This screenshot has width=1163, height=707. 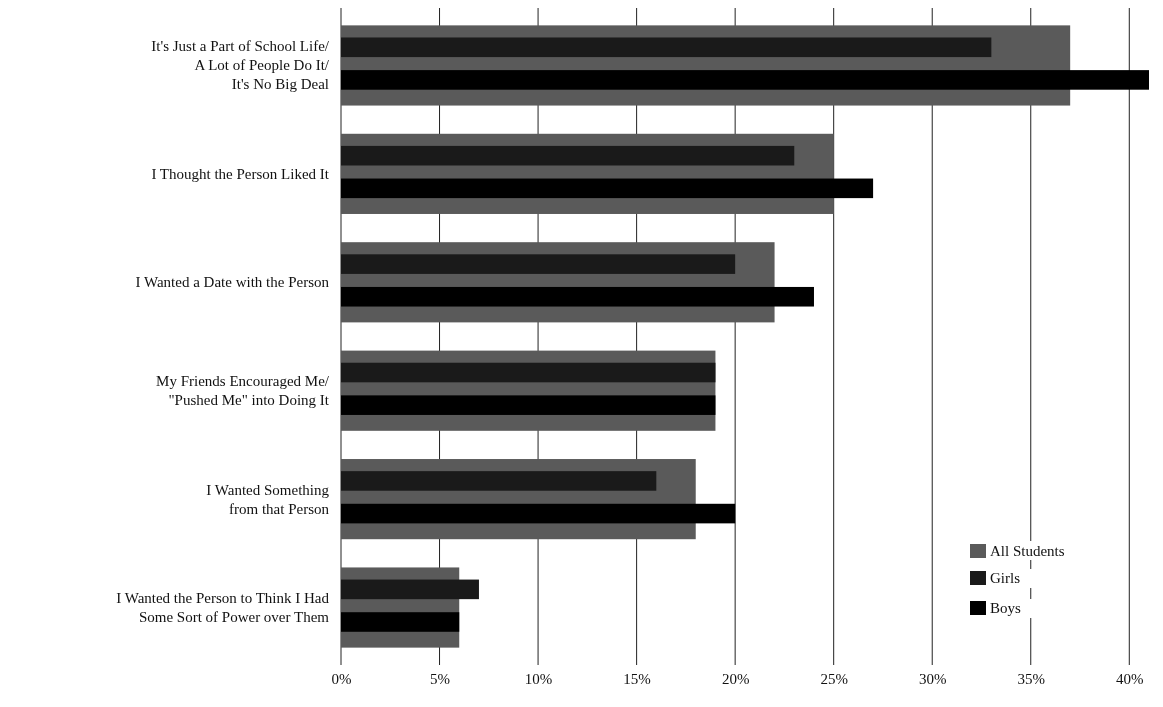 What do you see at coordinates (735, 678) in the screenshot?
I see `x-tick-label: 20%` at bounding box center [735, 678].